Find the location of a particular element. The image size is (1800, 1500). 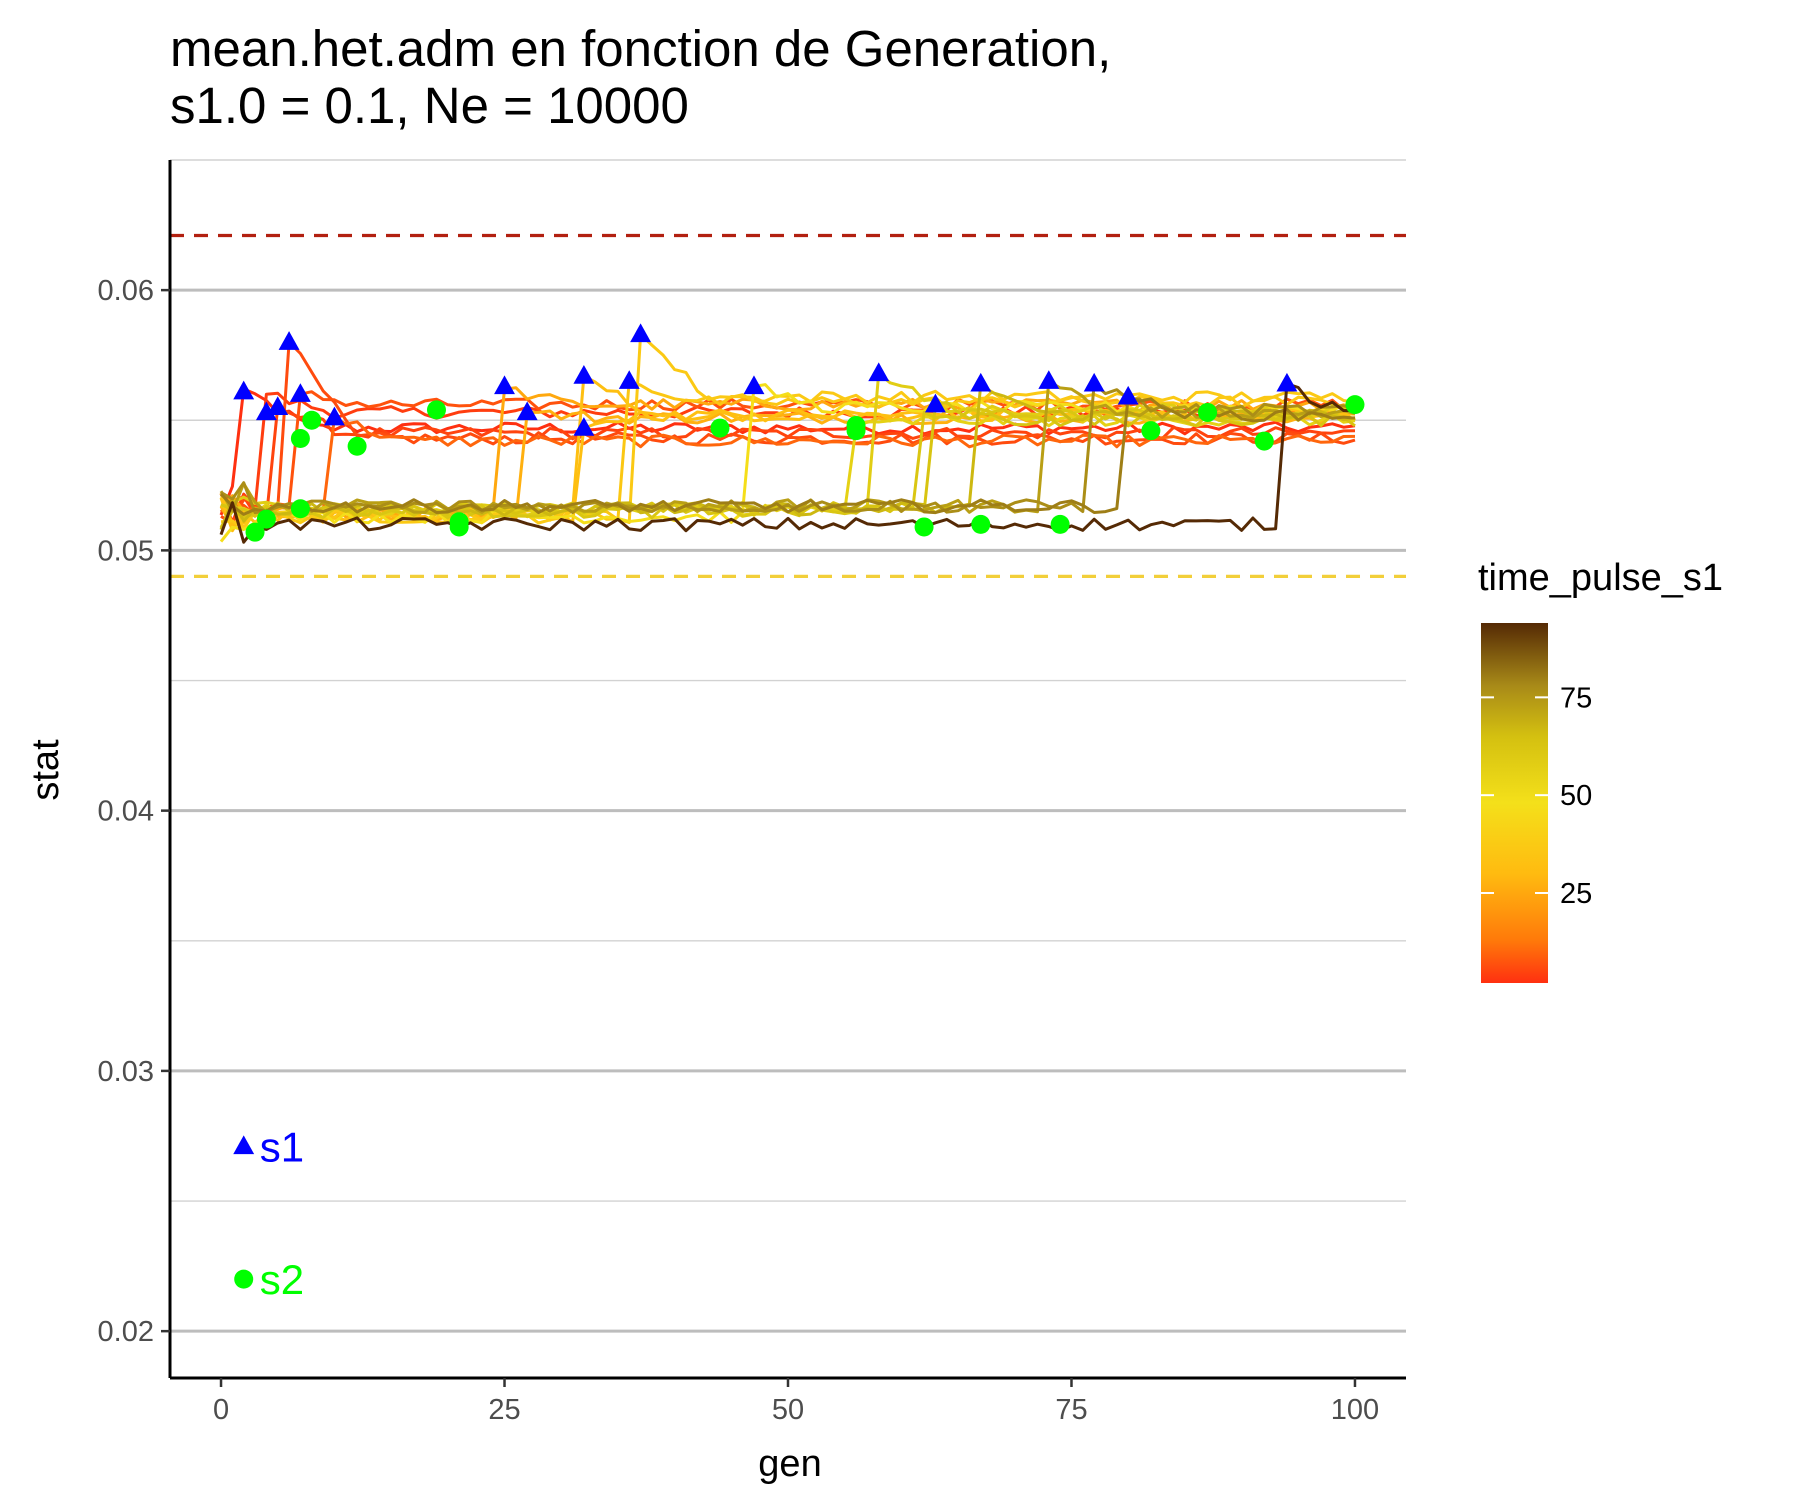

x-tick-label: 75 is located at coordinates (1071, 1410).